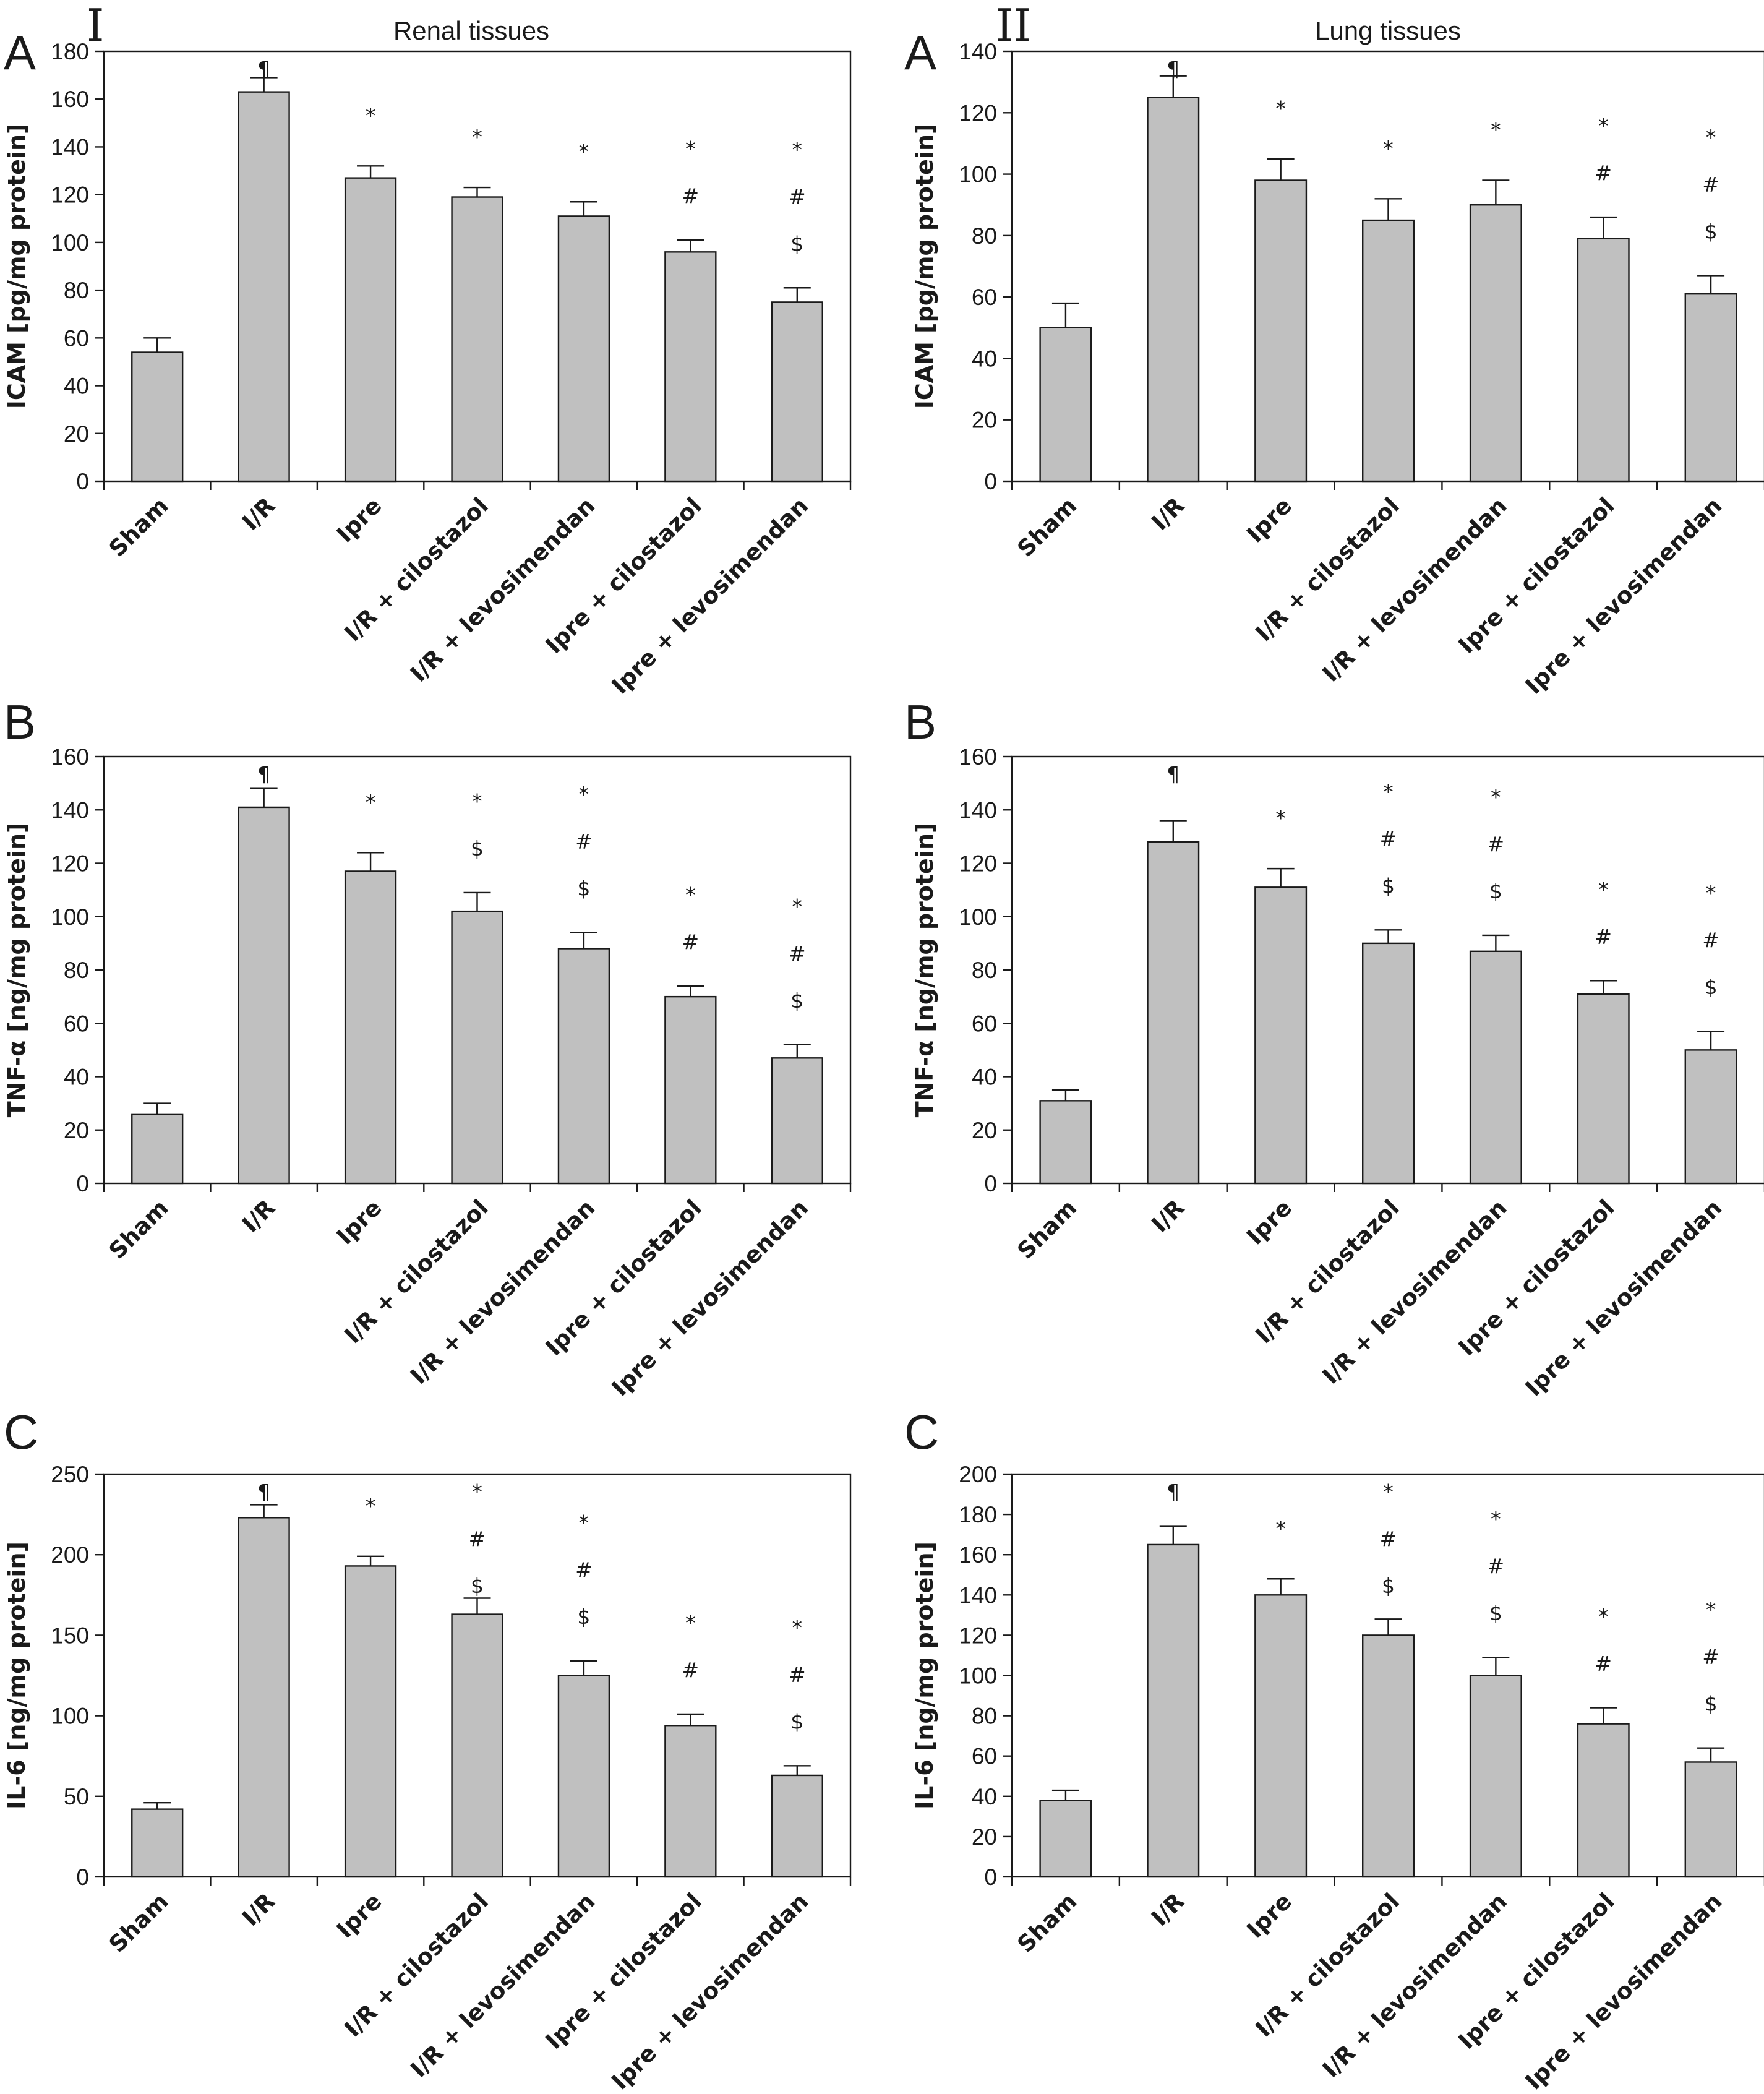  What do you see at coordinates (985, 420) in the screenshot?
I see `y-tick-label: 20` at bounding box center [985, 420].